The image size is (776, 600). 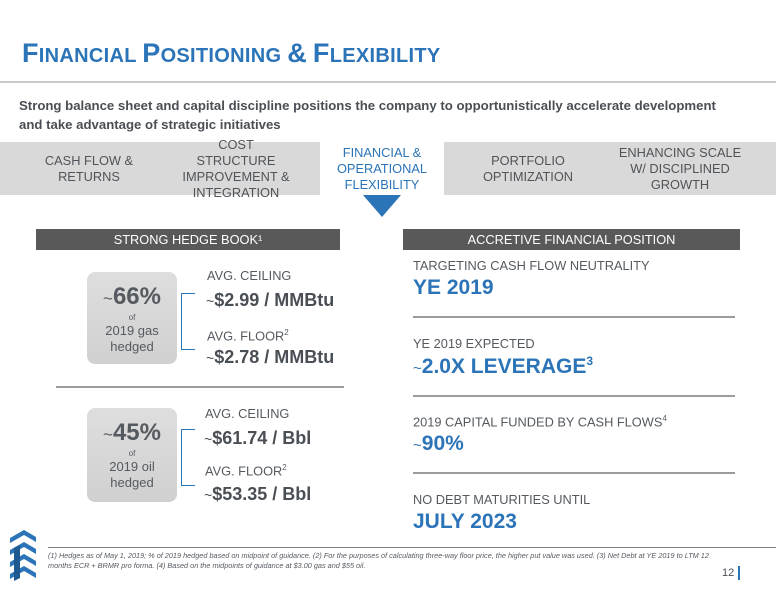 I want to click on oil-hedge-percent: ~45%, so click(x=132, y=432).